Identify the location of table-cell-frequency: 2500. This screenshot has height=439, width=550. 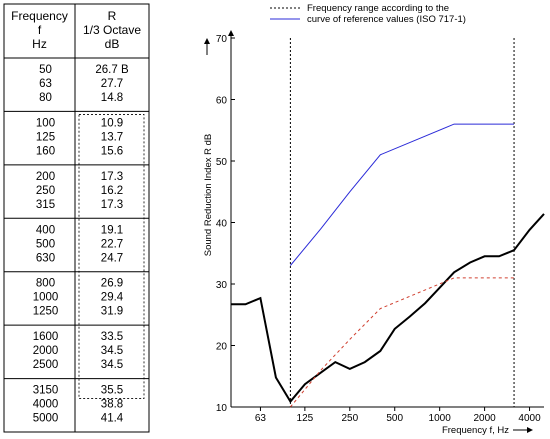
(46, 365).